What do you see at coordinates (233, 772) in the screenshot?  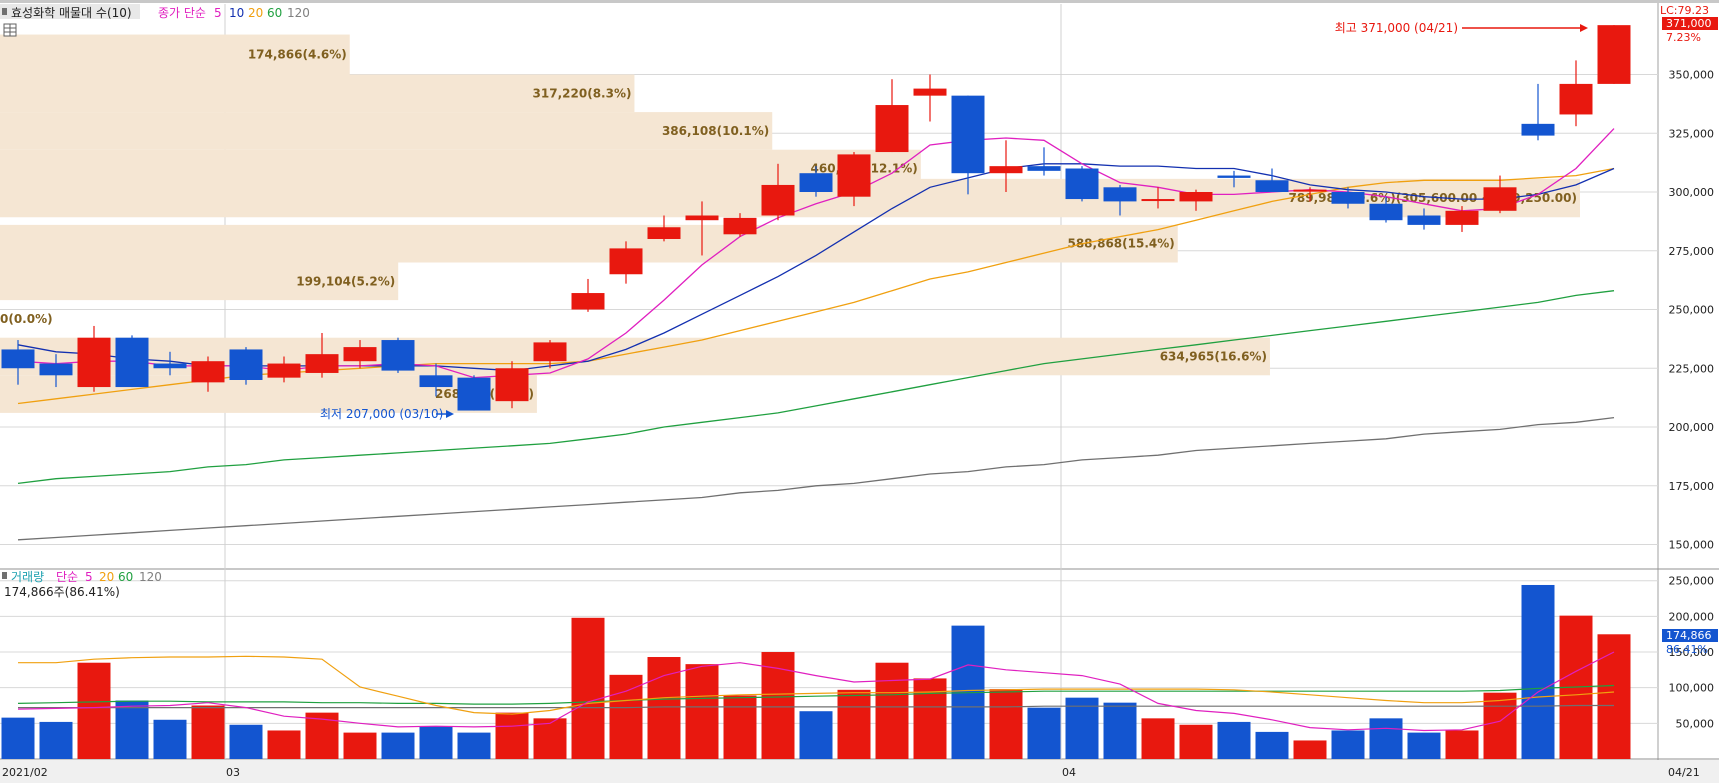 I see `x-label-03: 03` at bounding box center [233, 772].